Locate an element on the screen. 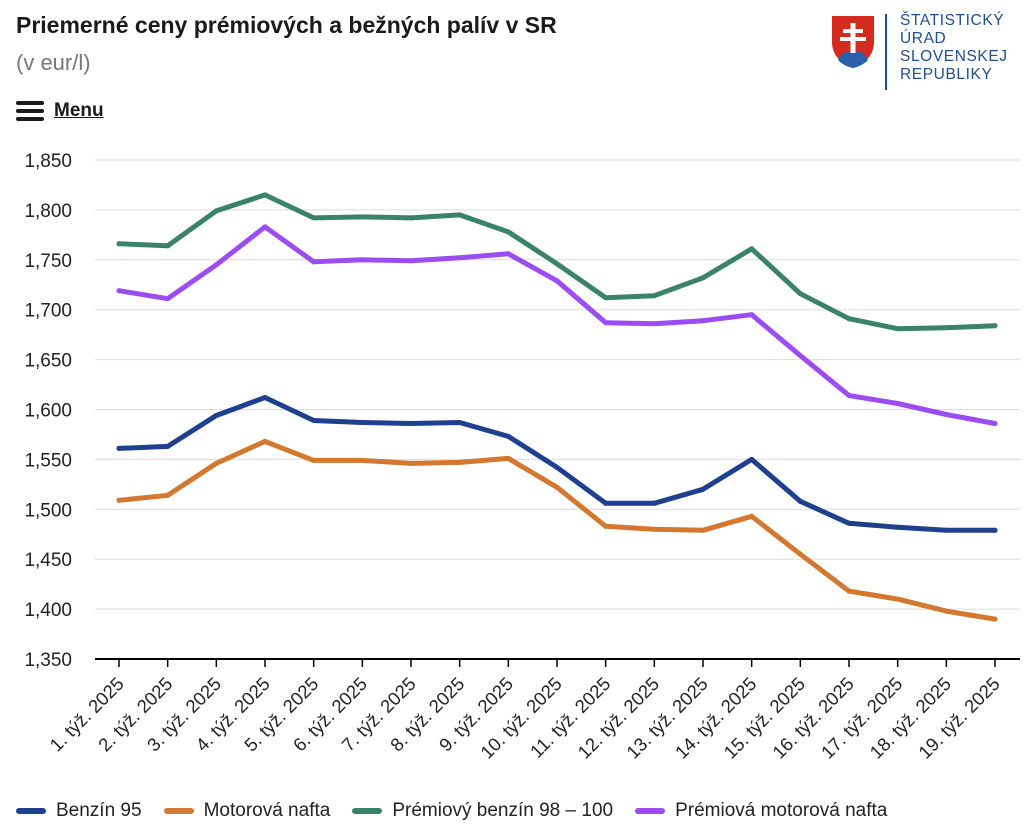 This screenshot has width=1024, height=838. legend-label: Prémiová motorová nafta is located at coordinates (781, 810).